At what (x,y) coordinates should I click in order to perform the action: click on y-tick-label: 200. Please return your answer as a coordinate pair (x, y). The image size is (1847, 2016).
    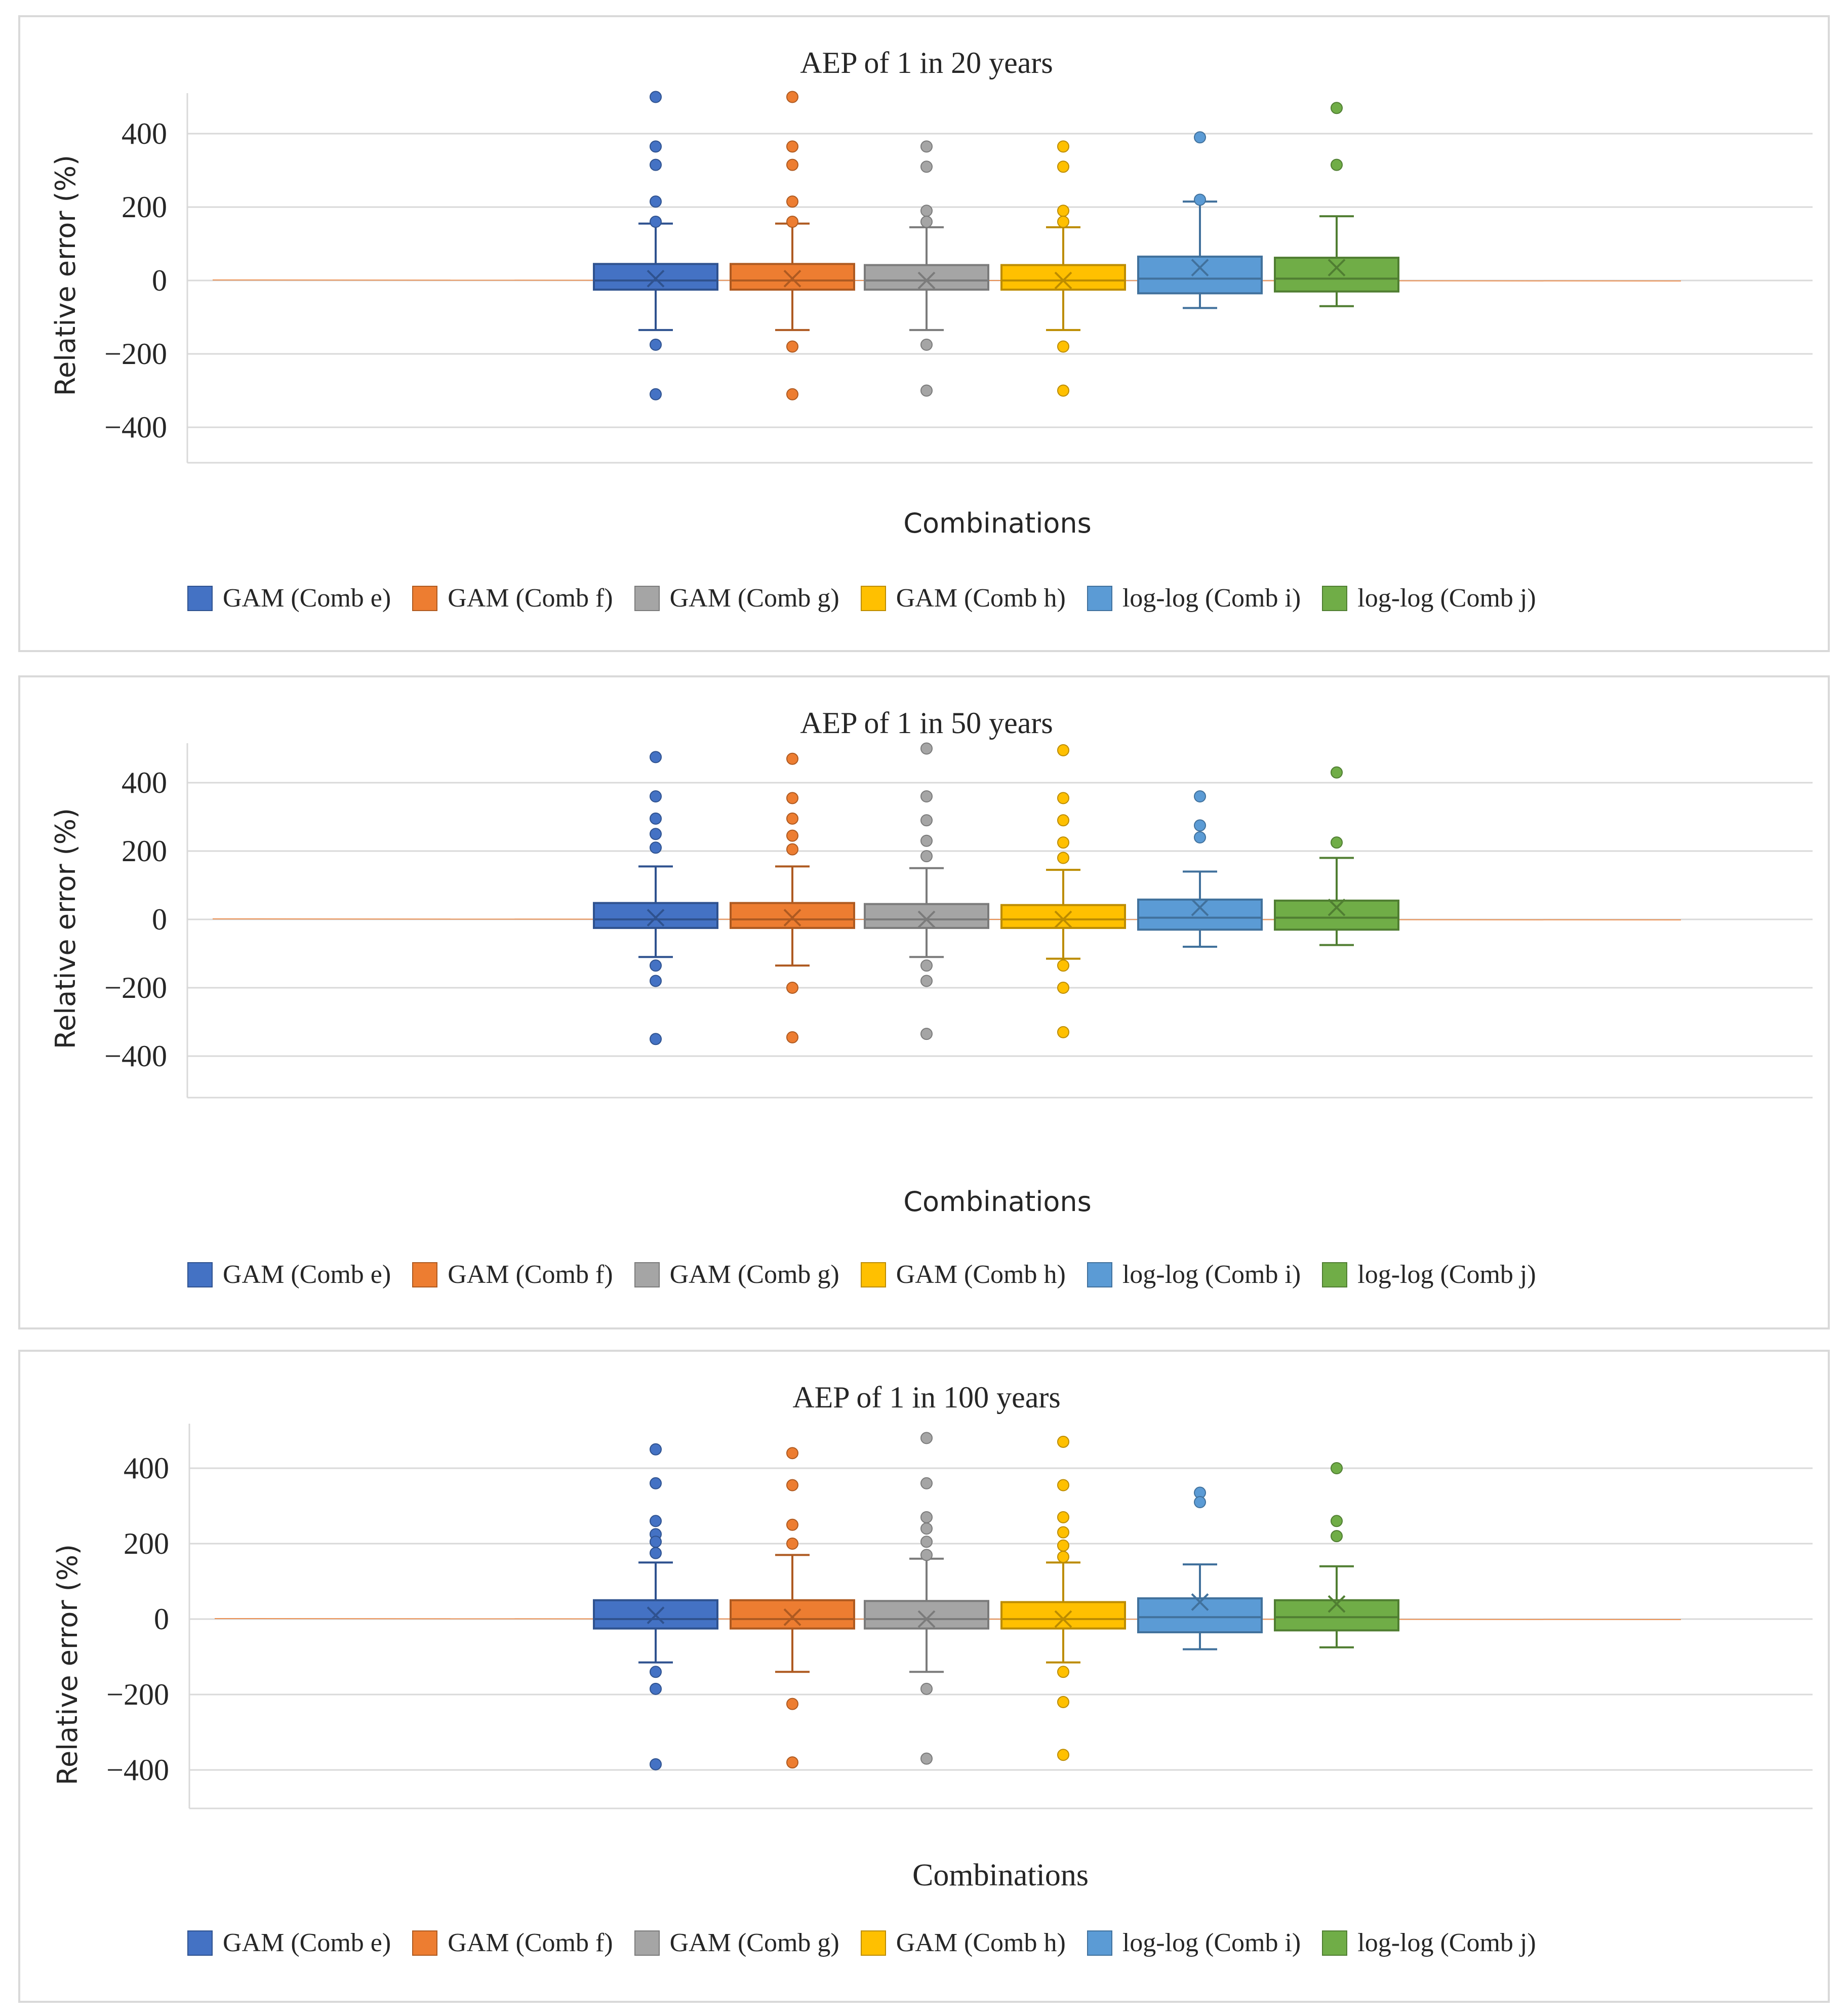
    Looking at the image, I should click on (144, 207).